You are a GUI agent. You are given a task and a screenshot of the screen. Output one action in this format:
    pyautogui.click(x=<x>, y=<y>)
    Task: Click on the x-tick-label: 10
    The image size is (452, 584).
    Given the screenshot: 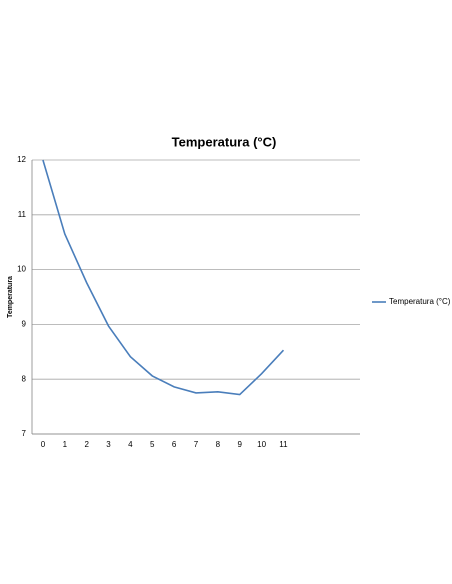 What is the action you would take?
    pyautogui.click(x=261, y=444)
    